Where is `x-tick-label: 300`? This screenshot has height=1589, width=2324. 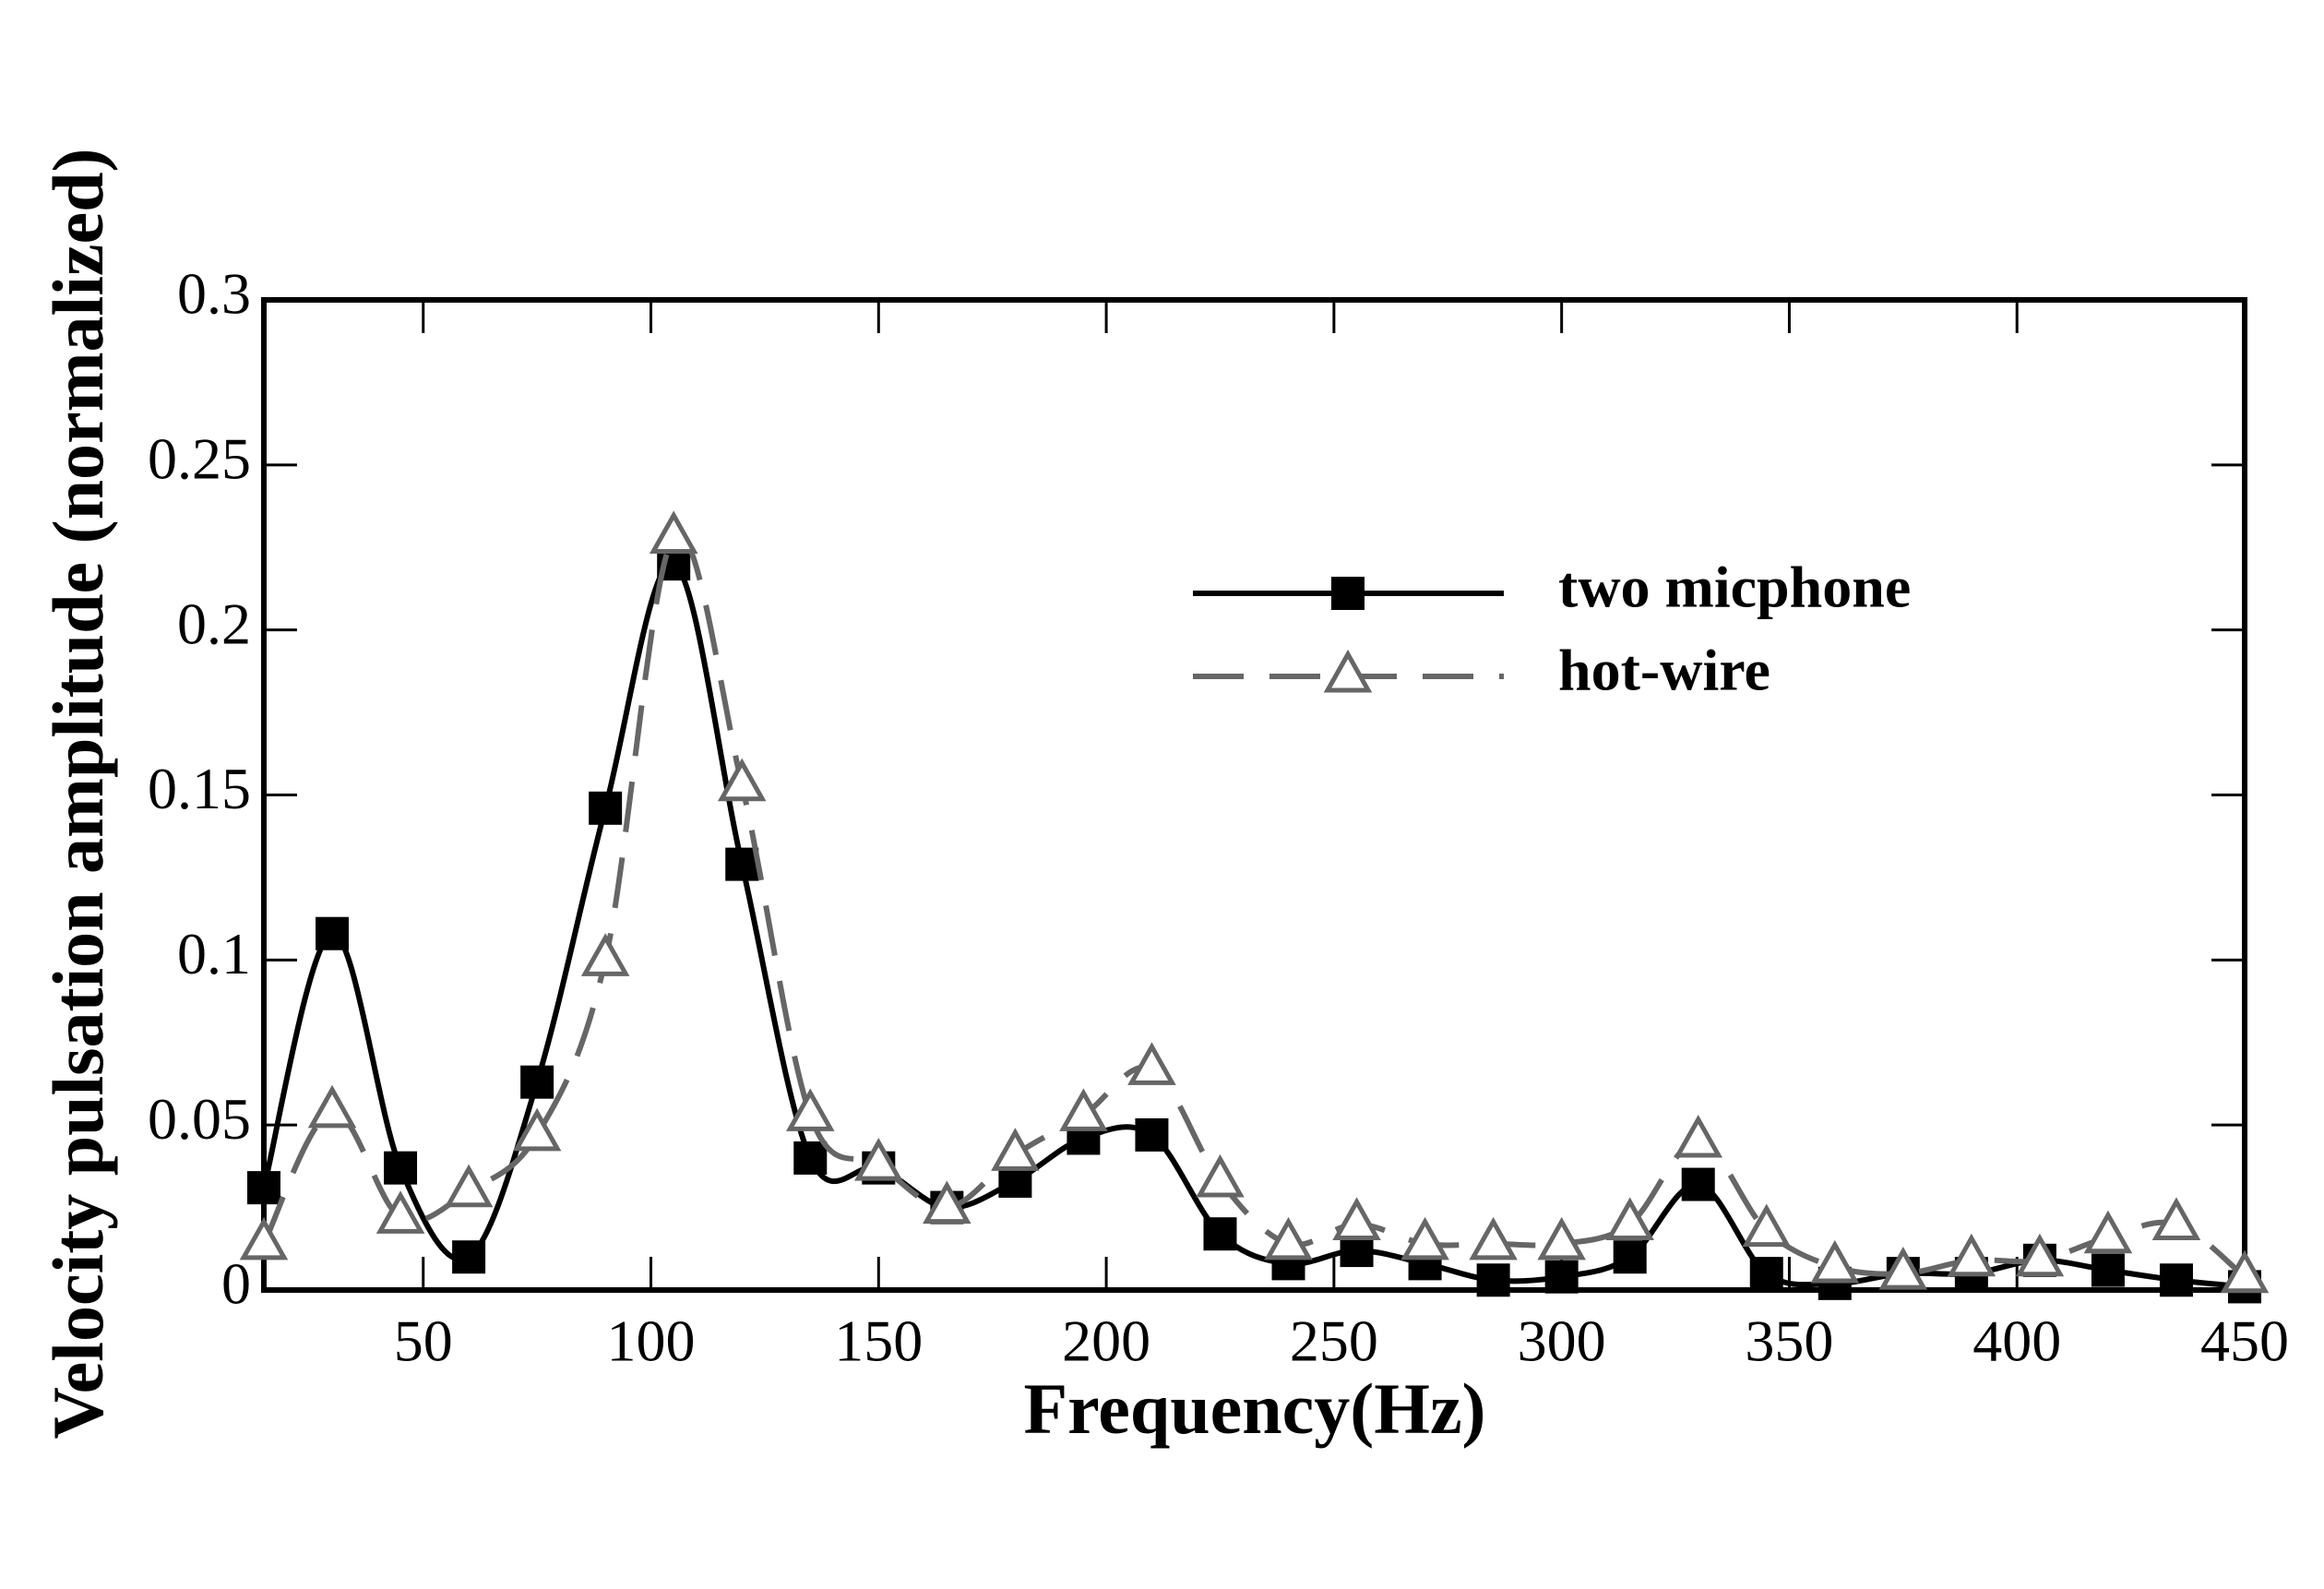
x-tick-label: 300 is located at coordinates (1562, 1341).